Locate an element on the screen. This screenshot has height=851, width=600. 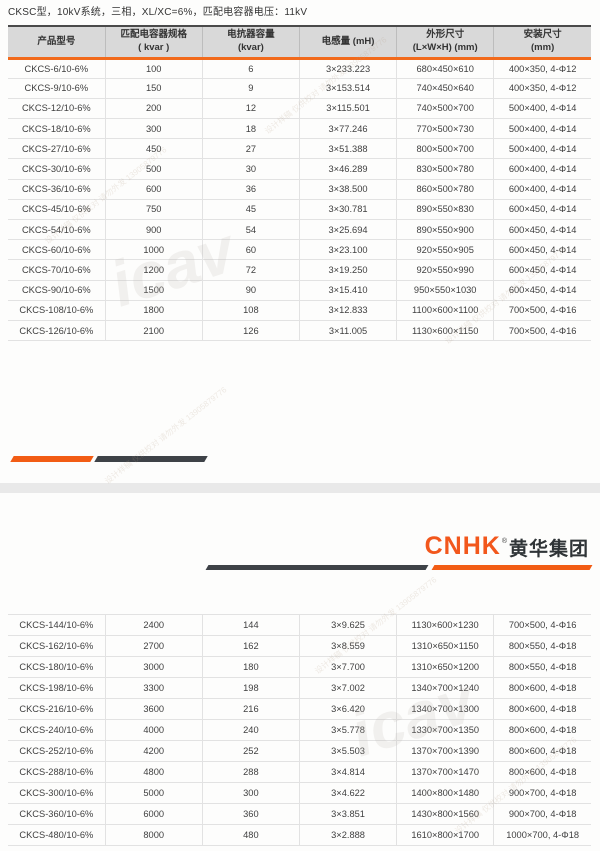
table-cell: 6000 is located at coordinates (153, 814).